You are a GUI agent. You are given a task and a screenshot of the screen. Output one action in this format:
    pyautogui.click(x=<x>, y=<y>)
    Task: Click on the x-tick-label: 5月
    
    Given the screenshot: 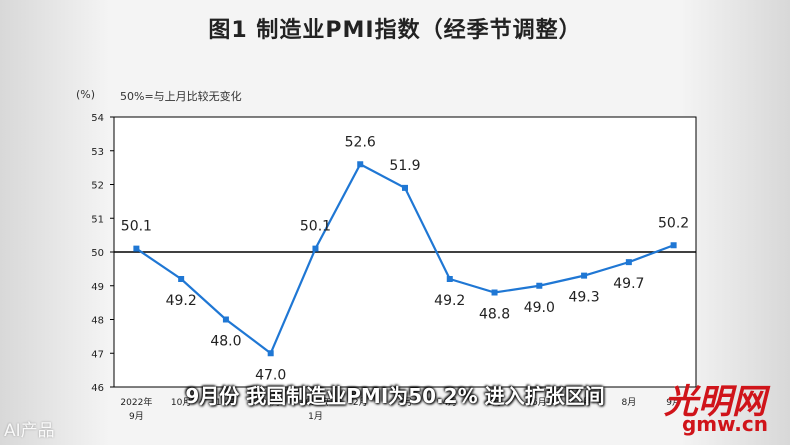 What is the action you would take?
    pyautogui.click(x=494, y=402)
    